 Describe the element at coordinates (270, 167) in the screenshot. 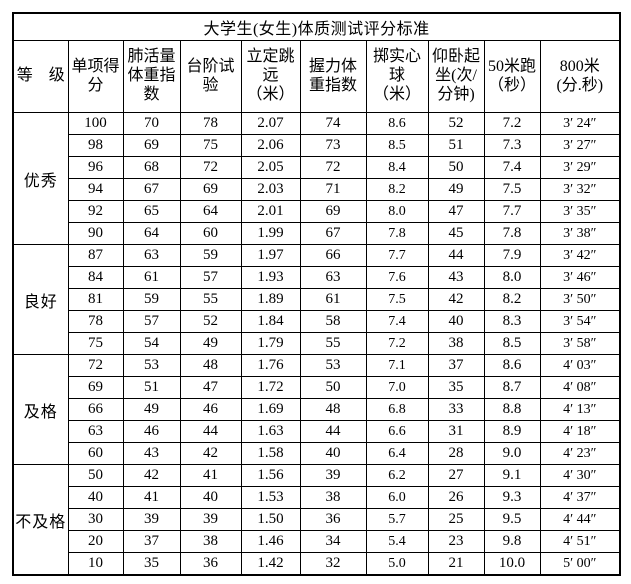

I see `cell-standing-long-jump: 2.05` at that location.